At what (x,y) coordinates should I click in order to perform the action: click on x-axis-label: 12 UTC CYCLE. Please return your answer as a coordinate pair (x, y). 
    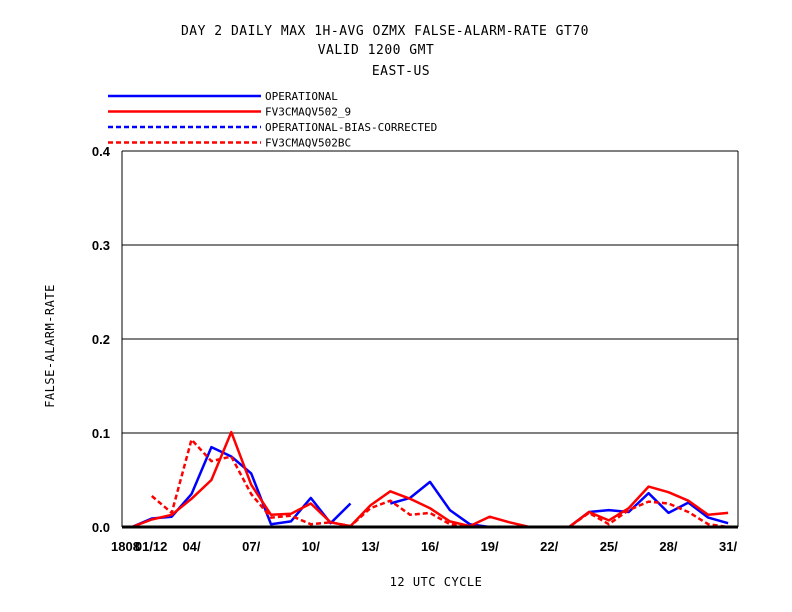
    Looking at the image, I should click on (436, 582).